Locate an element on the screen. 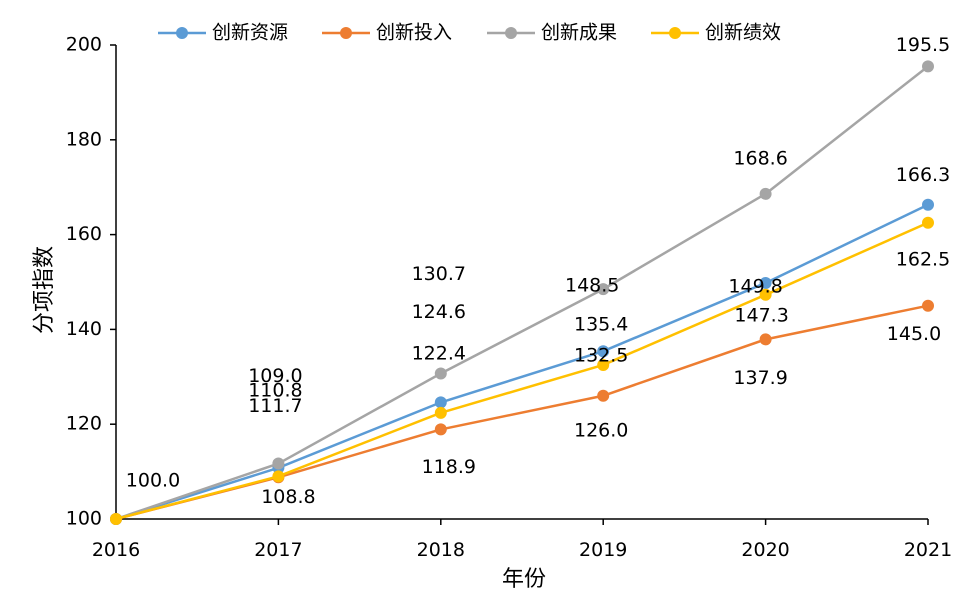  data-label: 118.9 is located at coordinates (449, 467).